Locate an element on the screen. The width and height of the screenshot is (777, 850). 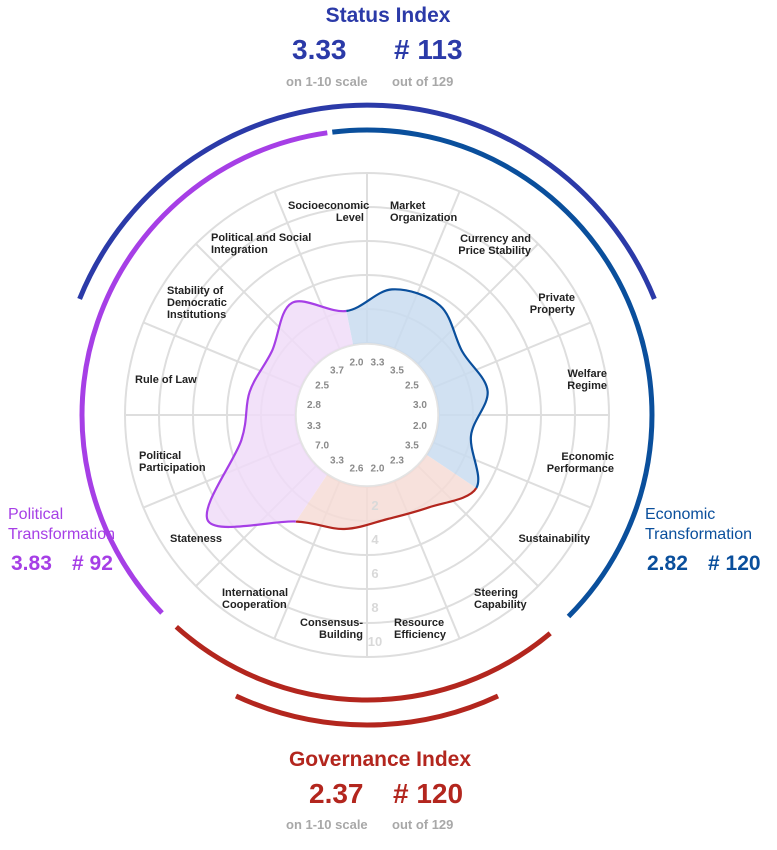
governance-index-title: Governance Index is located at coordinates (380, 759).